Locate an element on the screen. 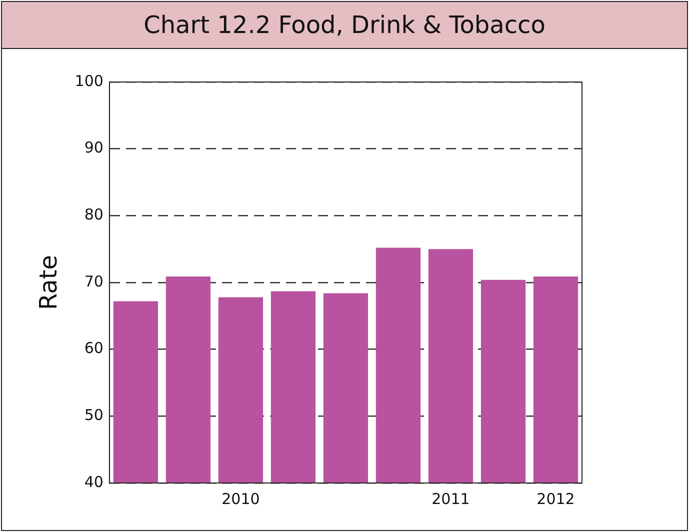 The width and height of the screenshot is (689, 532). x-tick-label: 2011 is located at coordinates (451, 499).